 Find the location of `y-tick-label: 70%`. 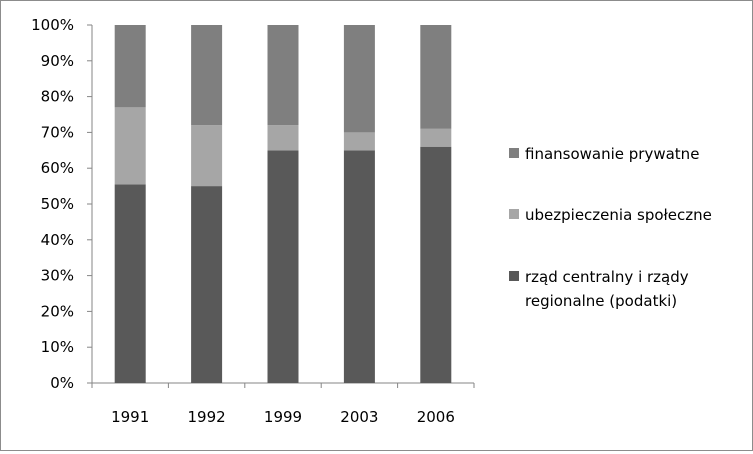

y-tick-label: 70% is located at coordinates (57, 132).